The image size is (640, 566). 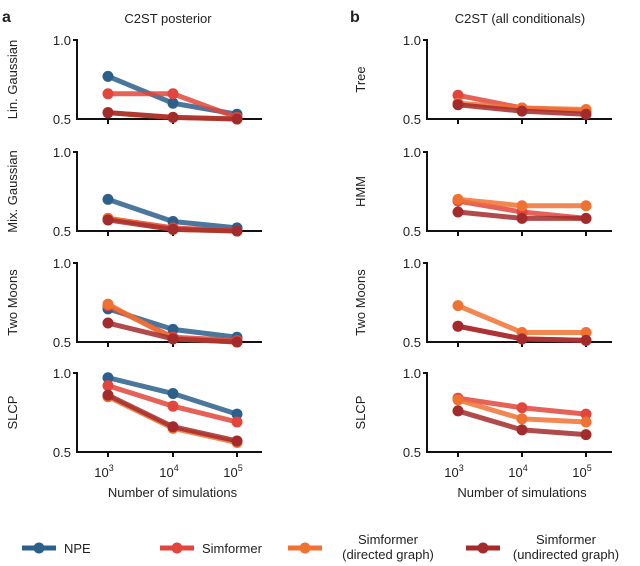 I want to click on subplot-hmm: 1.0 0.5 HMM, so click(x=482, y=192).